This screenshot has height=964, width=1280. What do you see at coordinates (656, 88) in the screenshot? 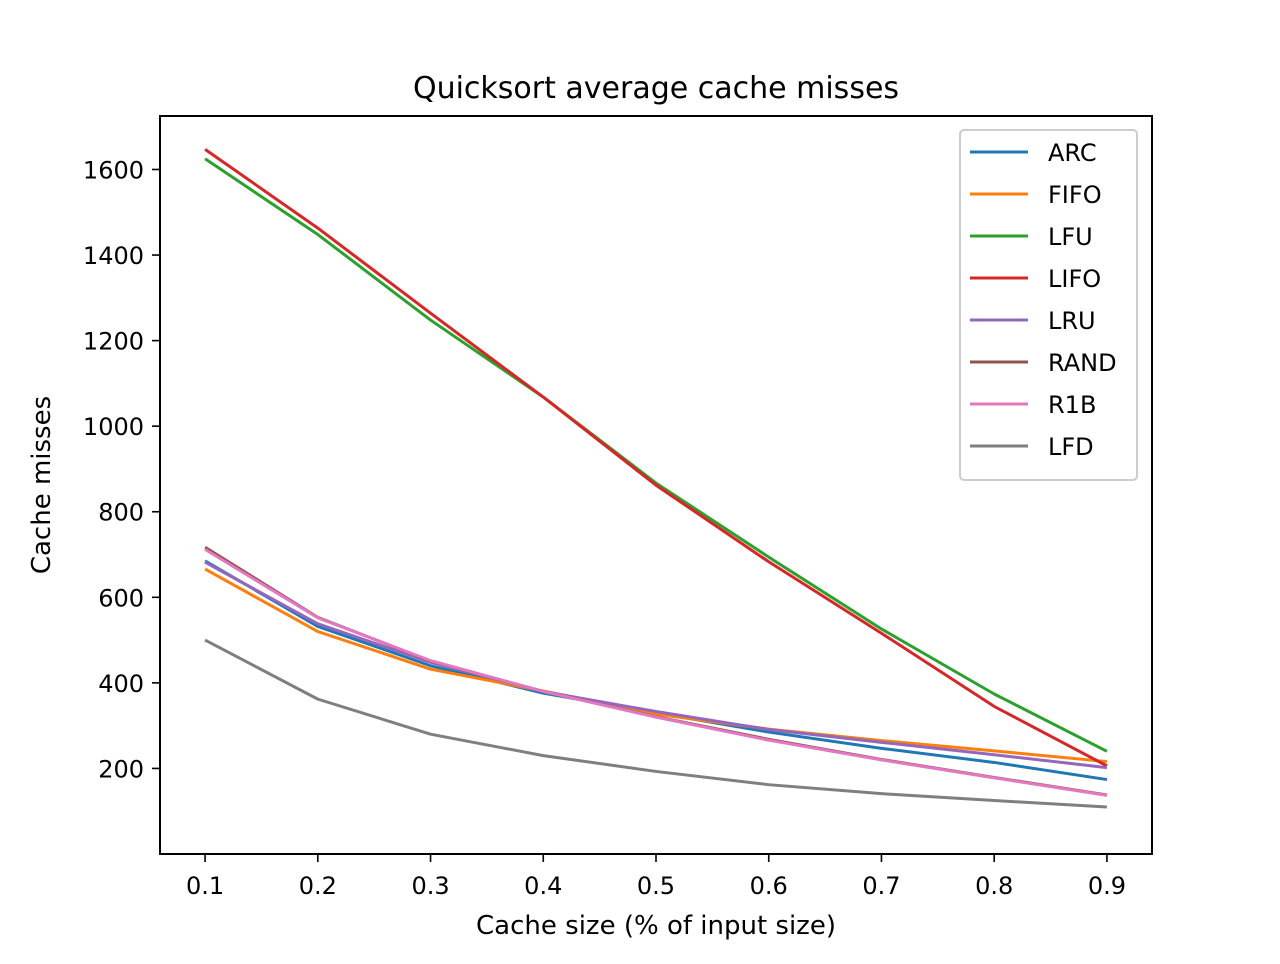
I see `chart-title: Quicksort average cache misses` at bounding box center [656, 88].